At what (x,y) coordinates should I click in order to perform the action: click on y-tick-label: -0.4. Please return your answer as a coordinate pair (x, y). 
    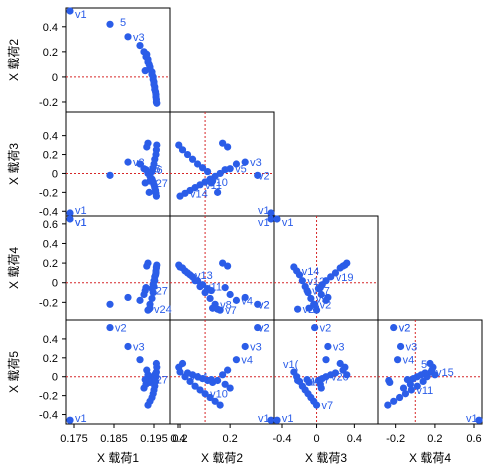
    Looking at the image, I should click on (48, 212).